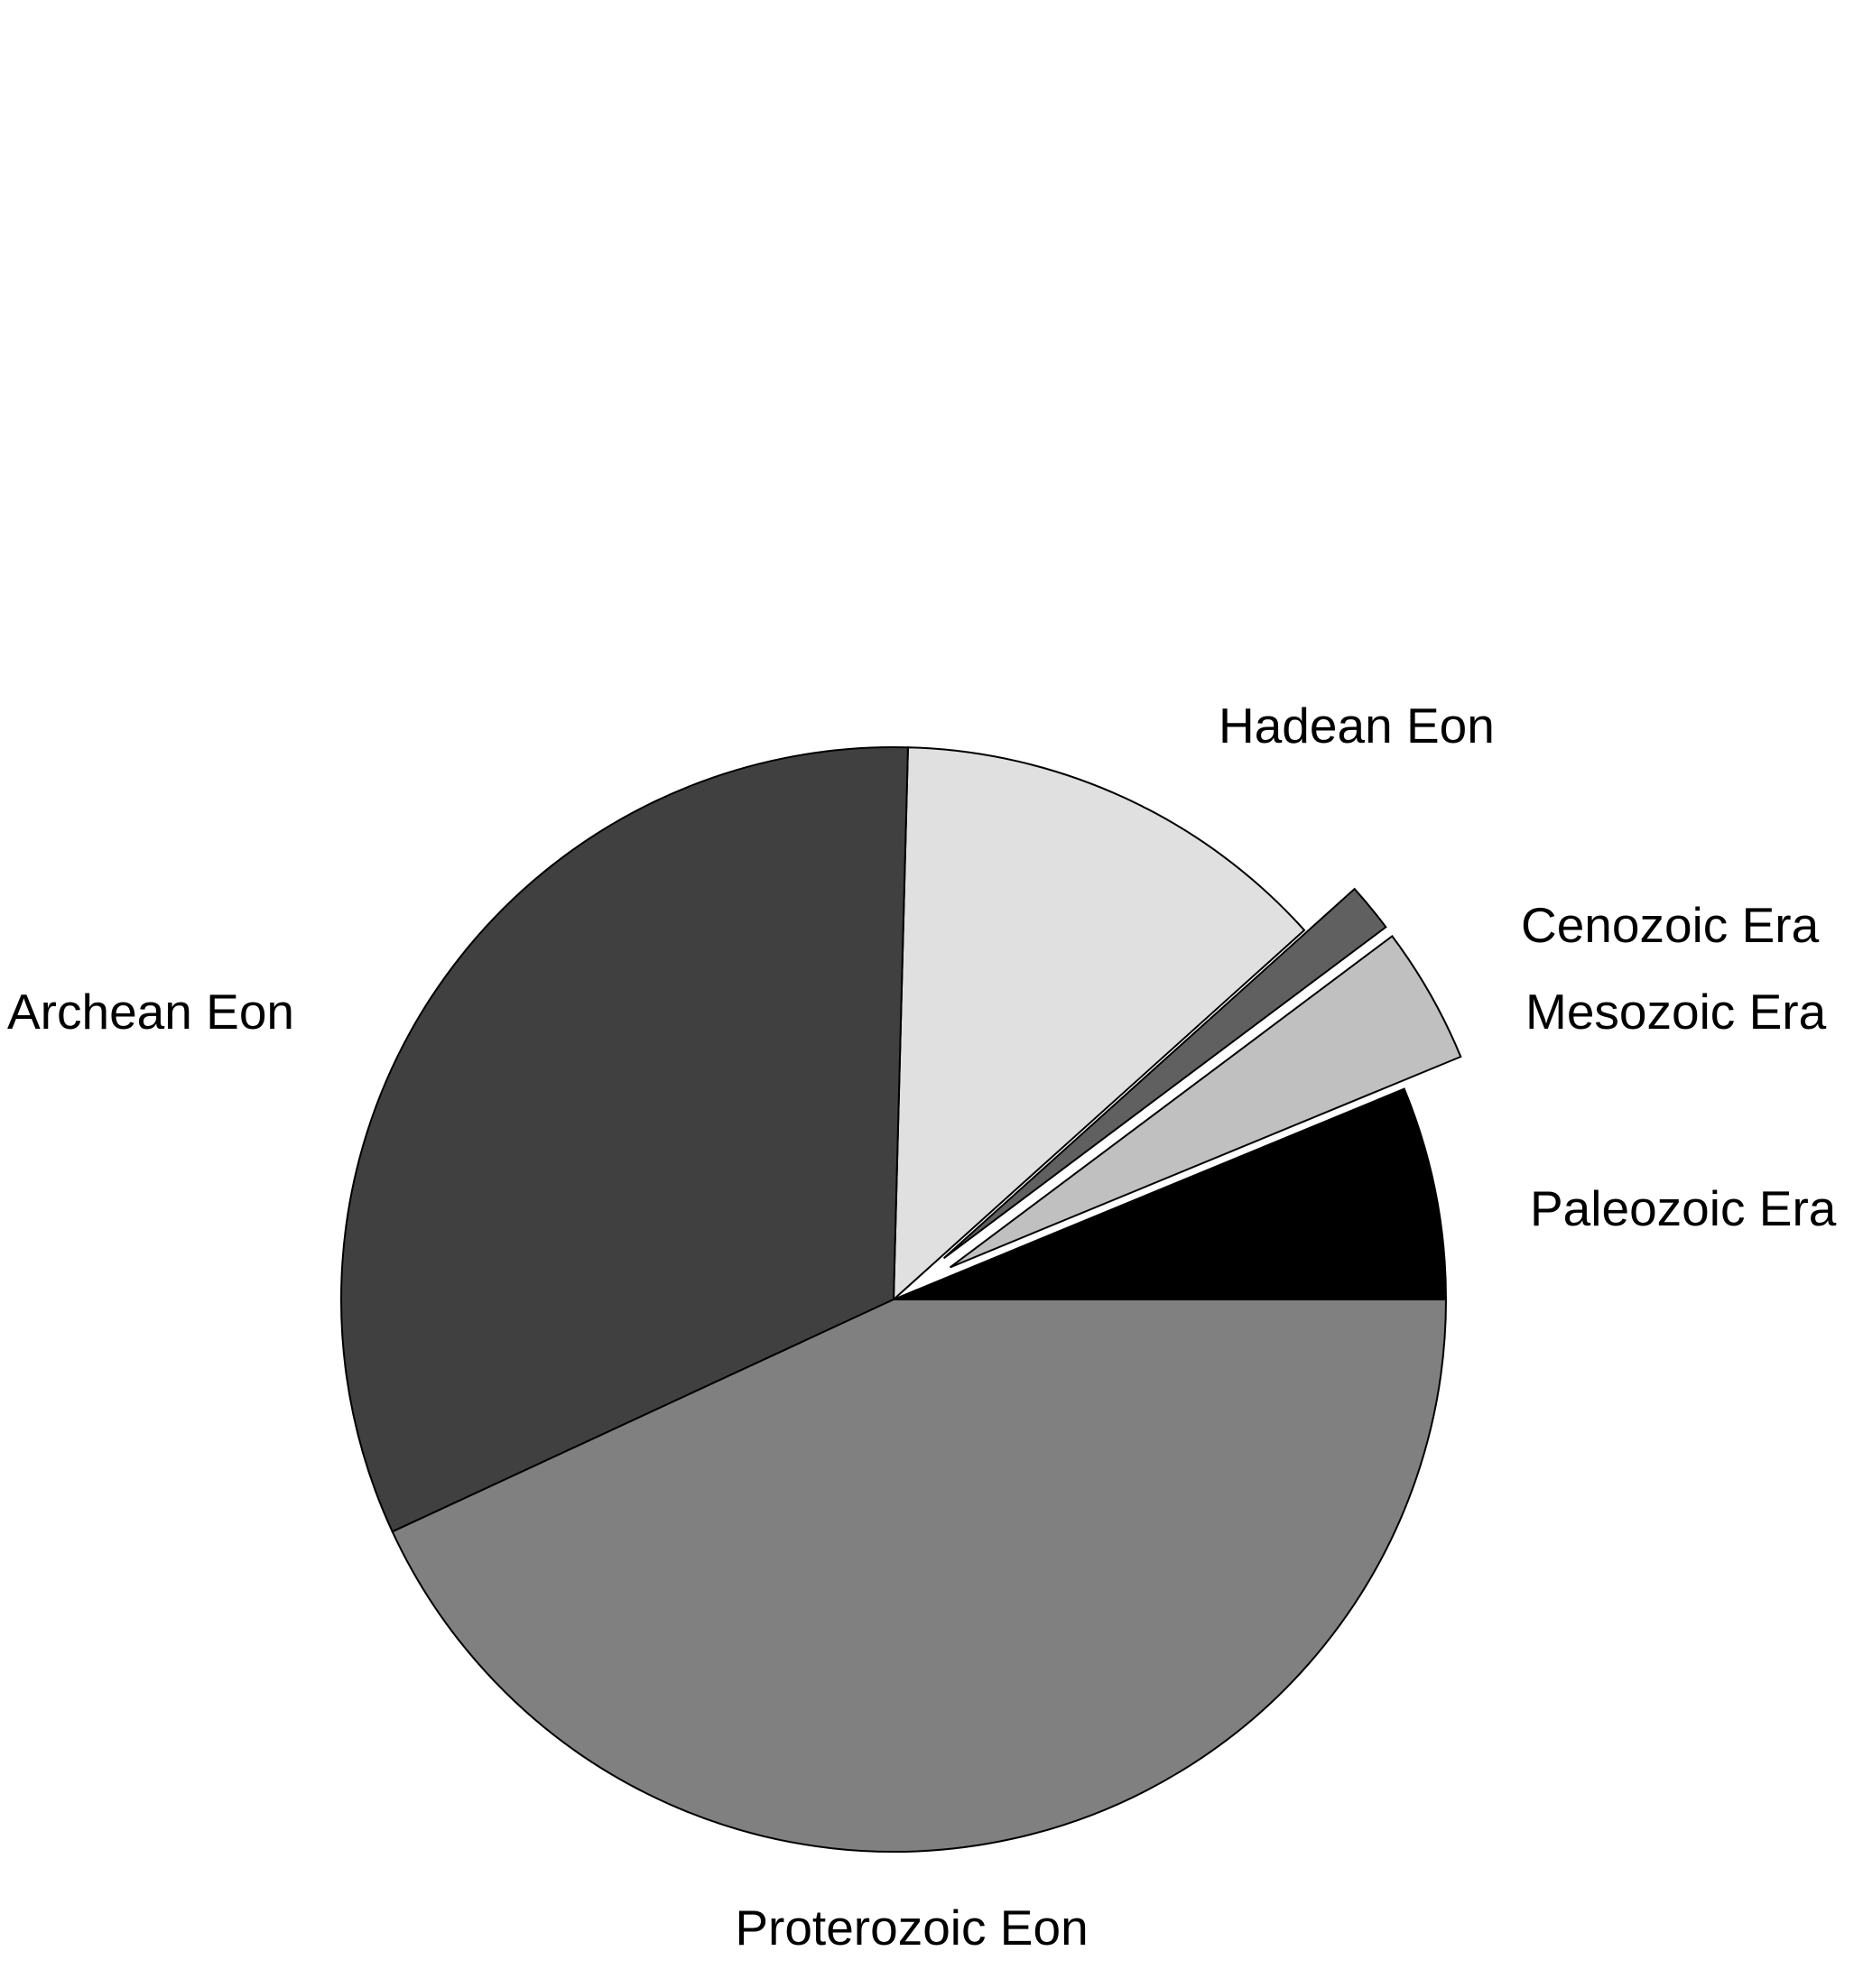  I want to click on pie-slice-archean-eon, so click(624, 1139).